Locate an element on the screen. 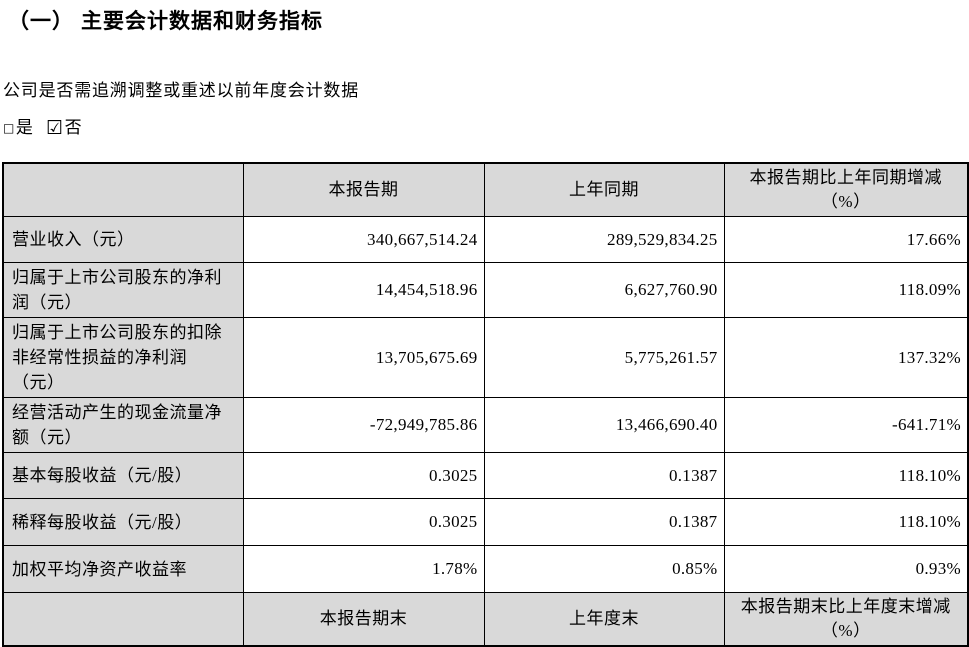 The image size is (969, 647). section-number: （一） is located at coordinates (41, 21).